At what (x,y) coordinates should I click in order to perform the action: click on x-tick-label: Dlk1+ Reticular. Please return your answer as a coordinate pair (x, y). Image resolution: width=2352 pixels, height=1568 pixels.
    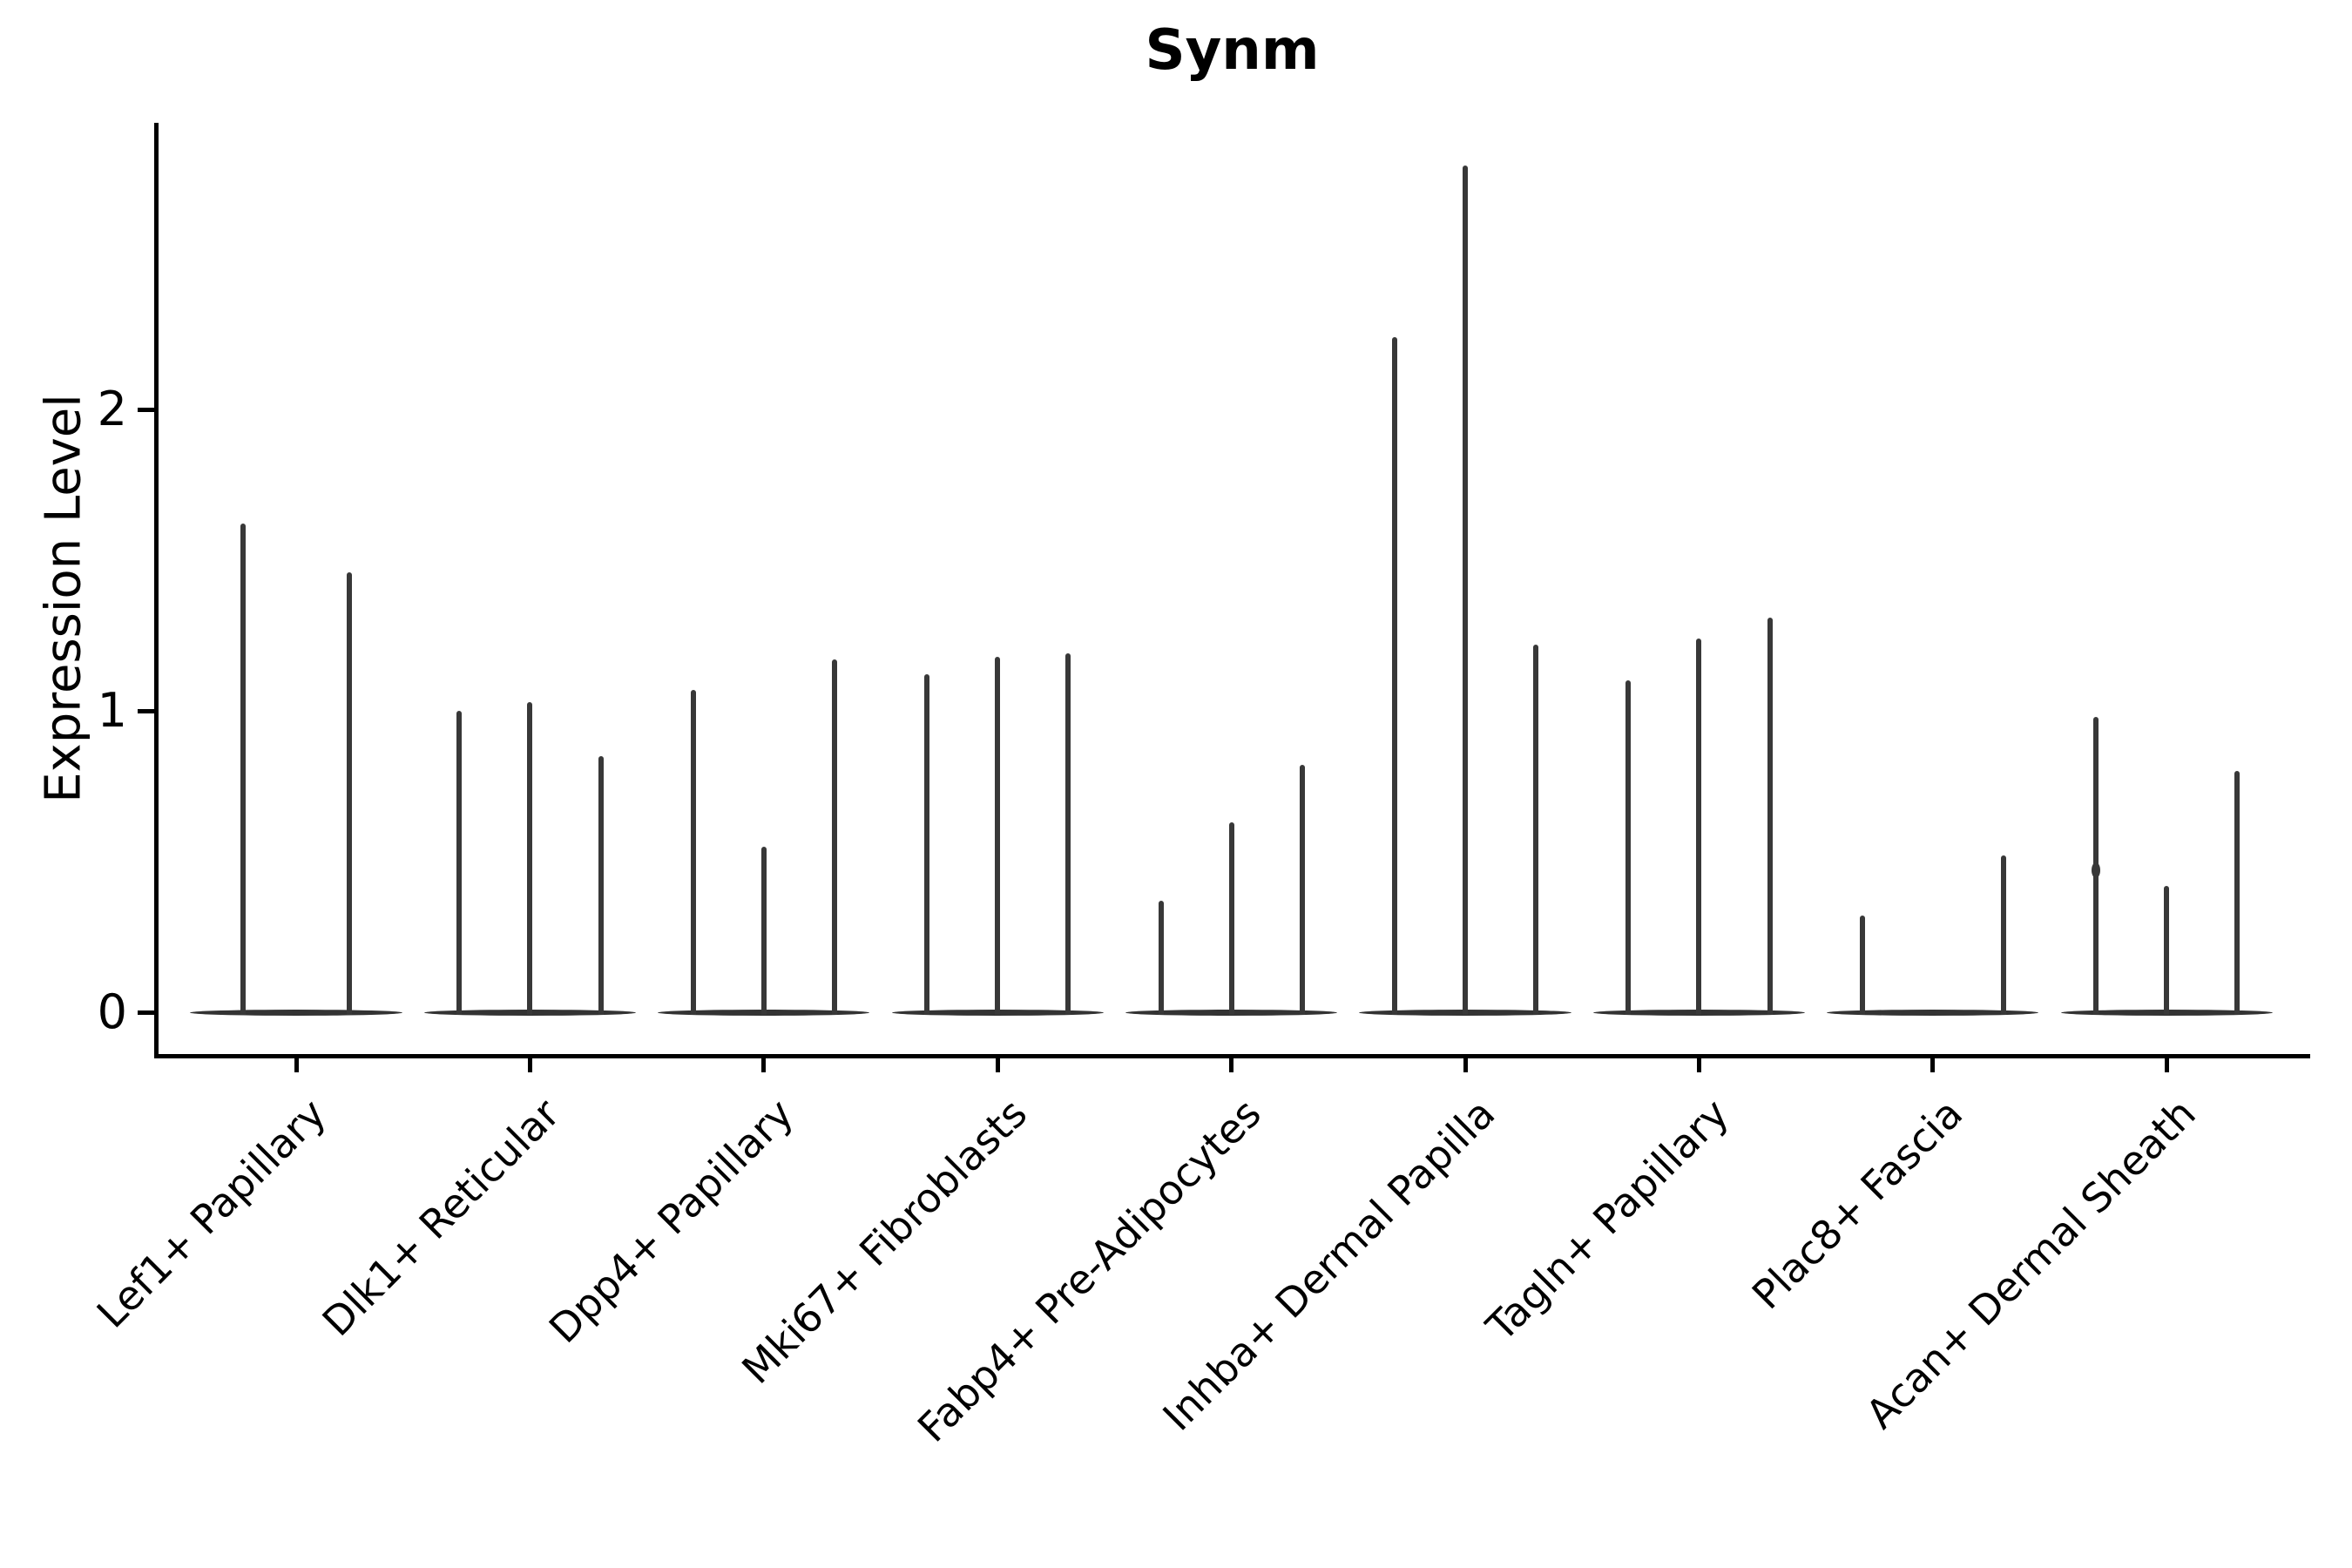
    Looking at the image, I should click on (441, 1217).